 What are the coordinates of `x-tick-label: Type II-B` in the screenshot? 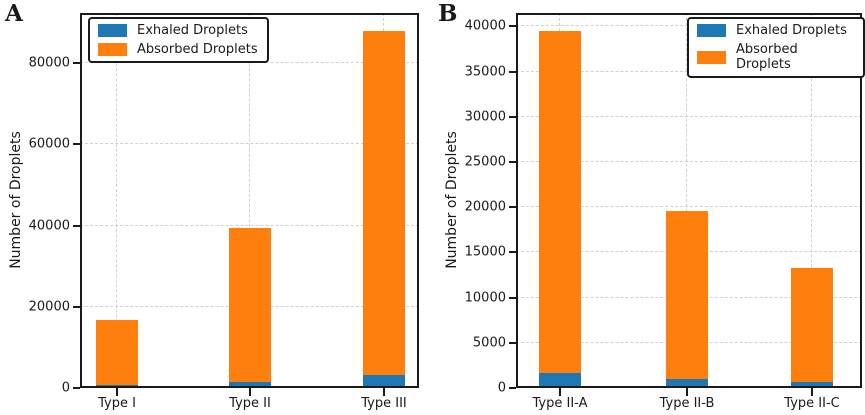 It's located at (687, 403).